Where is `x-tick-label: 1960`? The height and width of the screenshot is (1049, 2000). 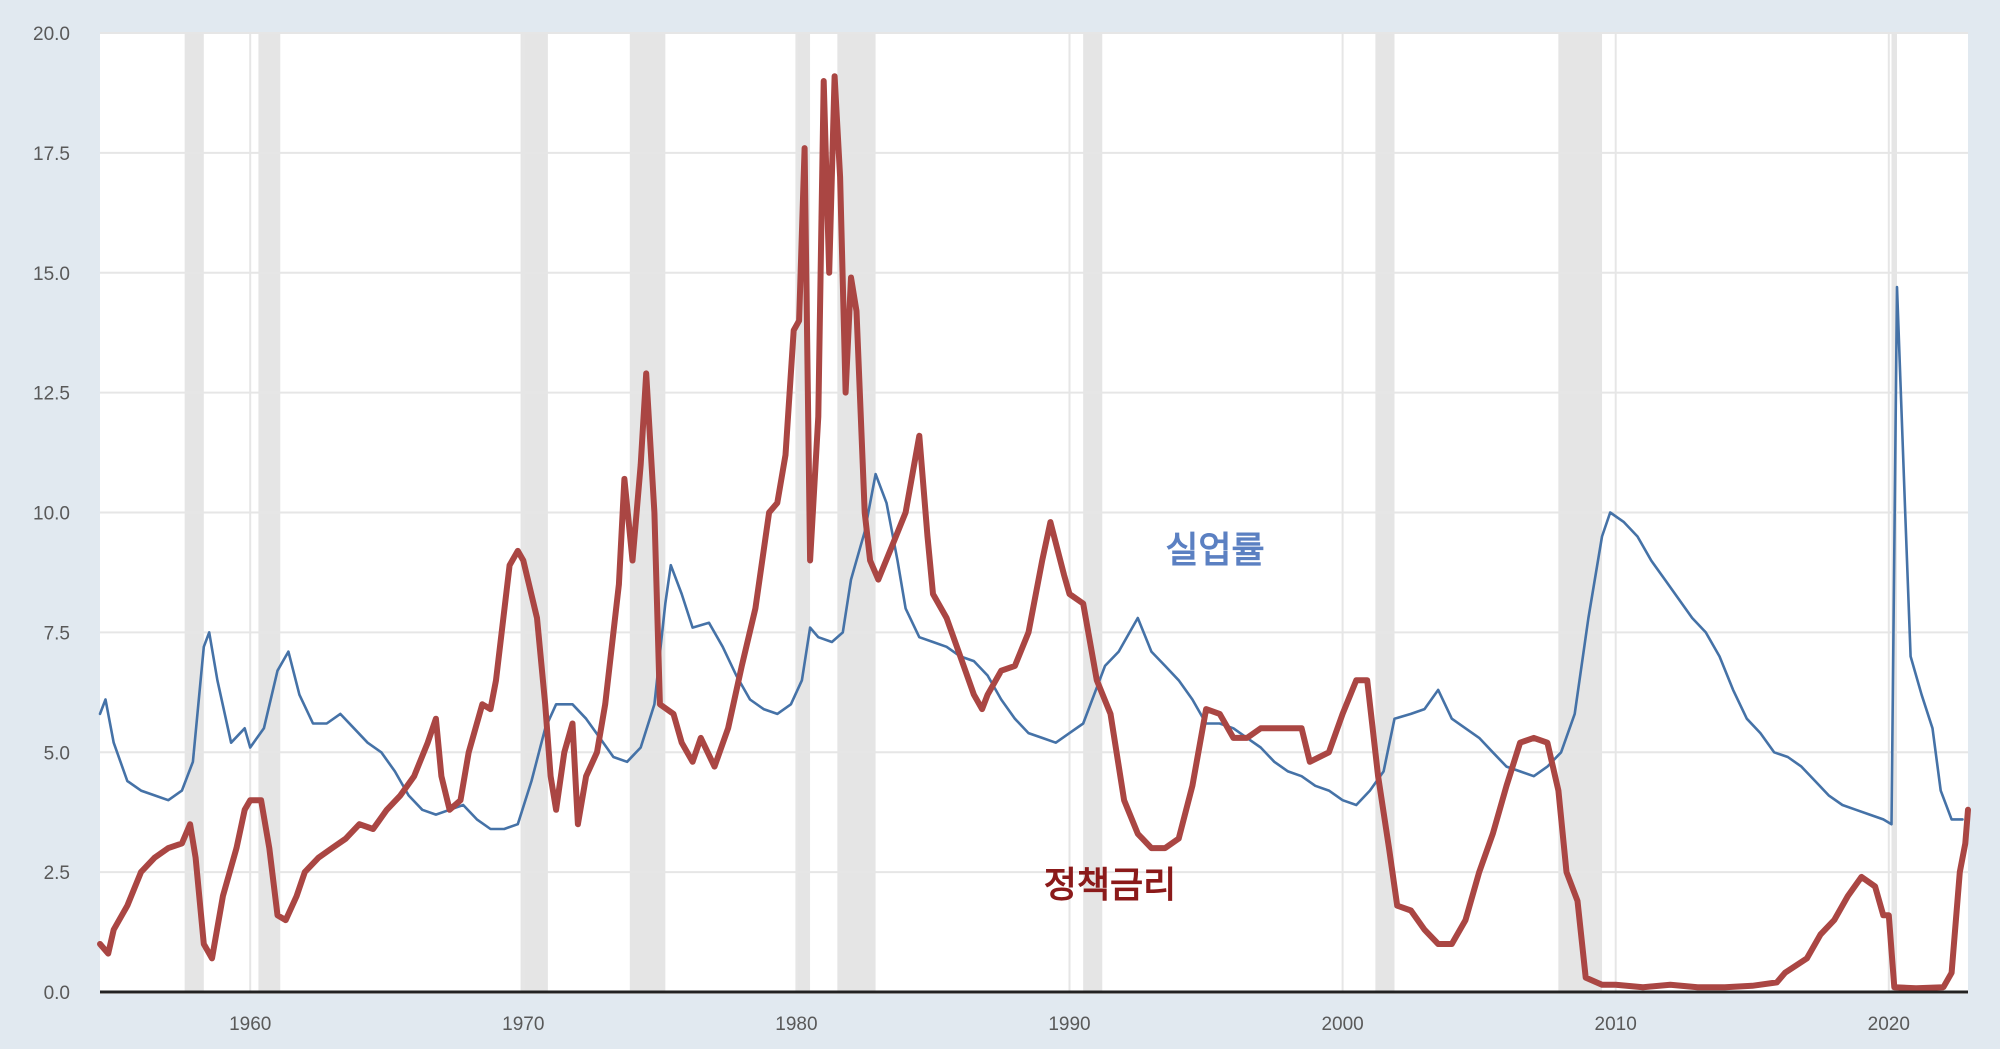
x-tick-label: 1960 is located at coordinates (250, 1024).